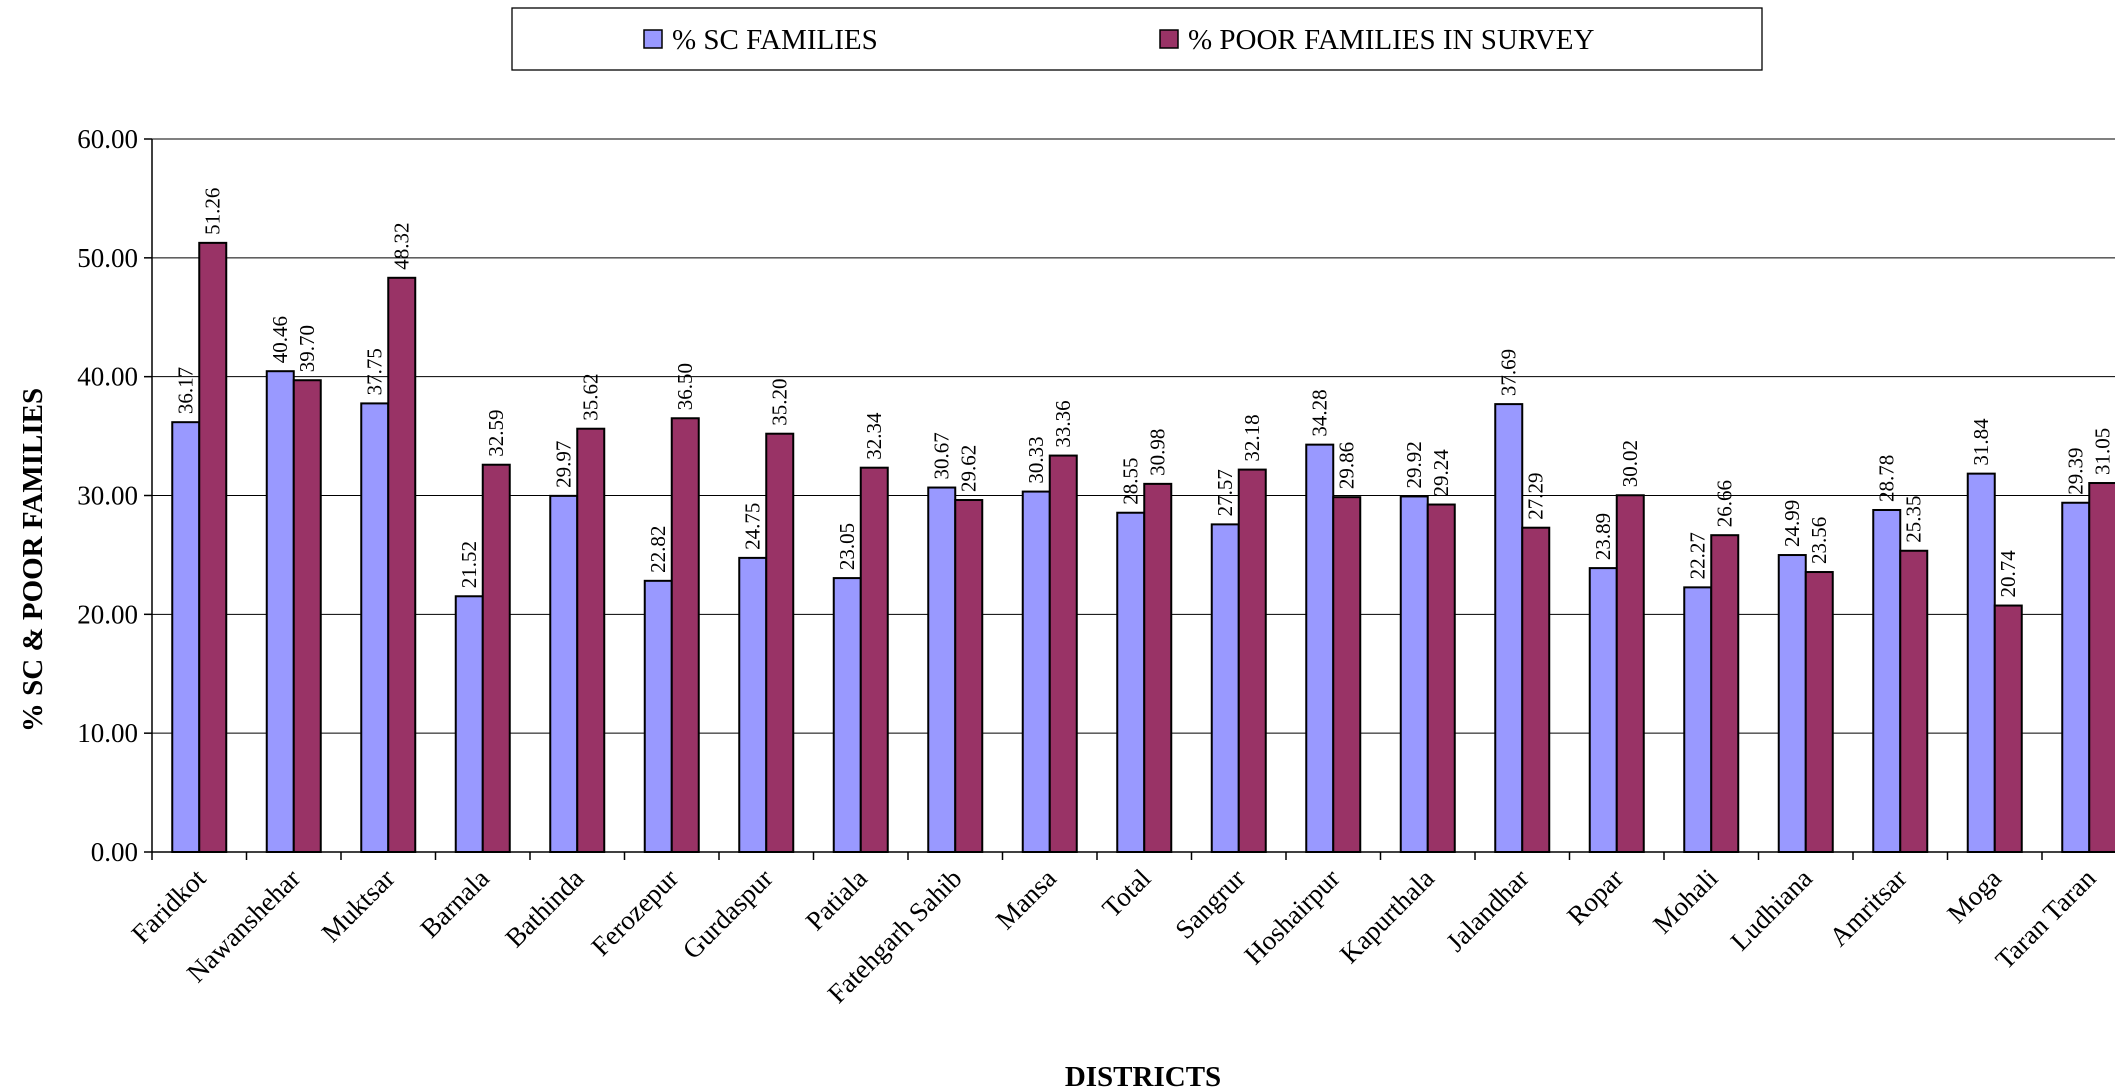 This screenshot has width=2115, height=1088. What do you see at coordinates (2008, 574) in the screenshot?
I see `data-label-poor-families-in-survey-moga: 20.74` at bounding box center [2008, 574].